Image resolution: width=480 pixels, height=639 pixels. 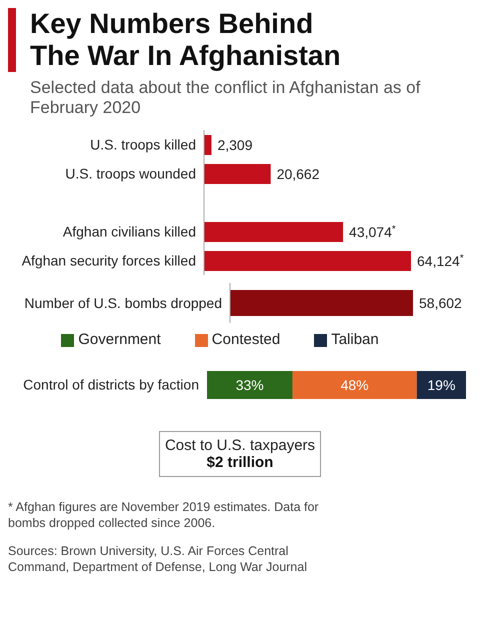 What do you see at coordinates (372, 232) in the screenshot?
I see `data-label: 43,074$^{*}$` at bounding box center [372, 232].